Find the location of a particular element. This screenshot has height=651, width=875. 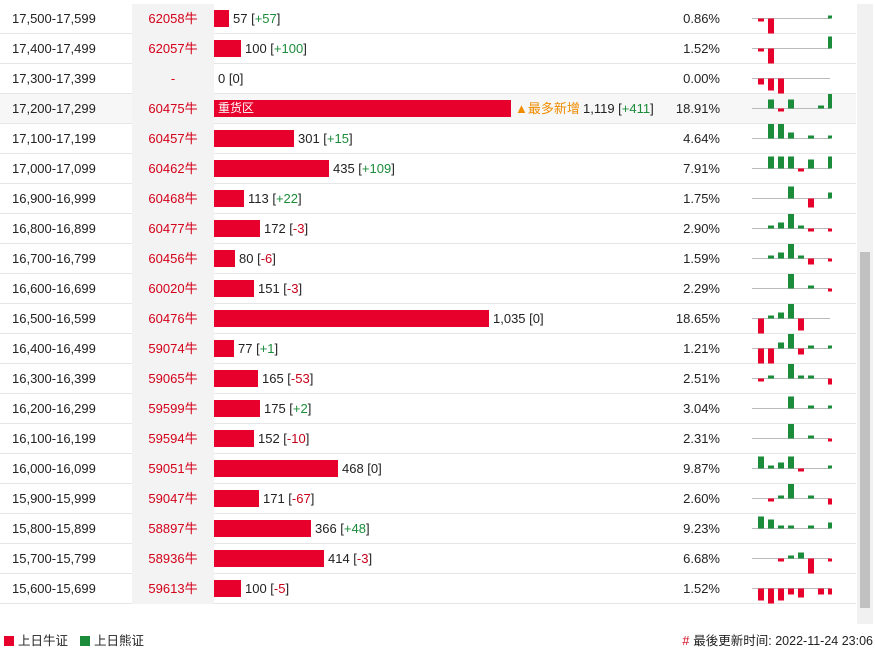

table-row: 16,900-16,999 60468牛 113 [+22] 1.75% is located at coordinates (428, 199).